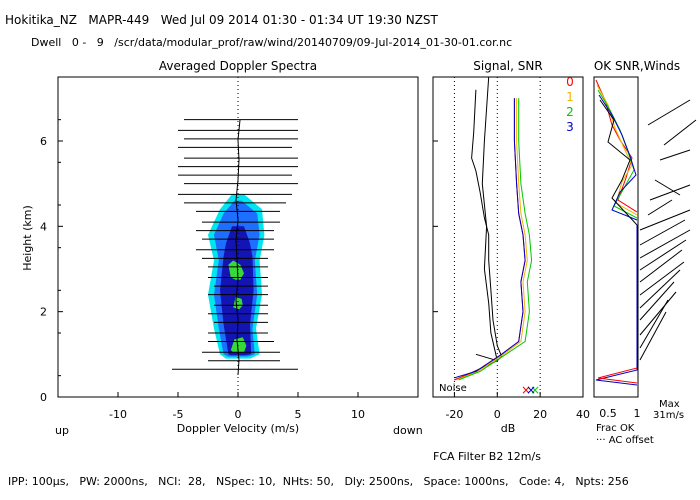  What do you see at coordinates (669, 404) in the screenshot?
I see `max-label: Max` at bounding box center [669, 404].